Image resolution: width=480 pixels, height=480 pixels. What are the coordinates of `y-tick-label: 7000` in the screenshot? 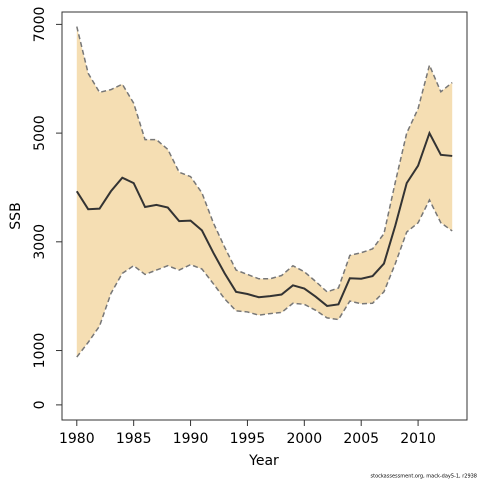 It's located at (40, 25).